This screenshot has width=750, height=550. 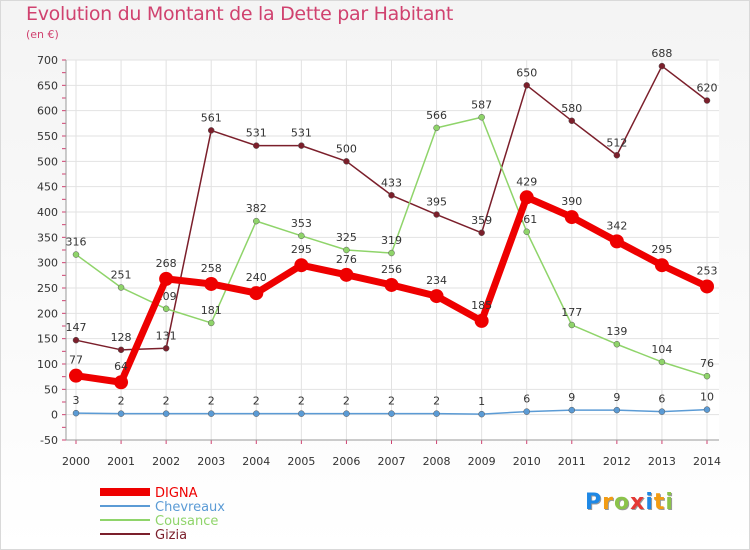 I want to click on data-label: 587, so click(x=481, y=104).